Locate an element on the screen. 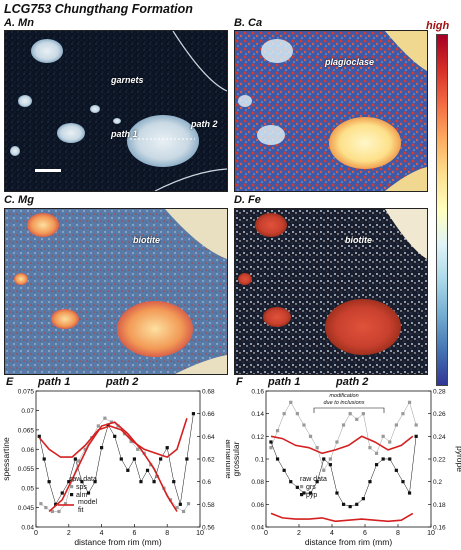  x-tick-label: 4 is located at coordinates (332, 533).